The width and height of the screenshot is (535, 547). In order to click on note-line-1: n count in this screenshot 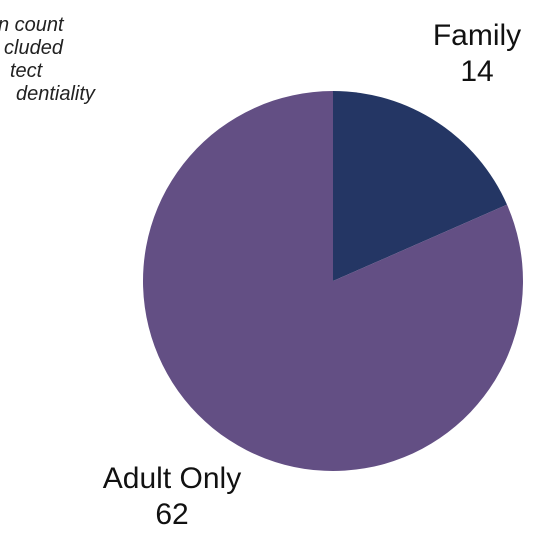, I will do `click(32, 25)`.